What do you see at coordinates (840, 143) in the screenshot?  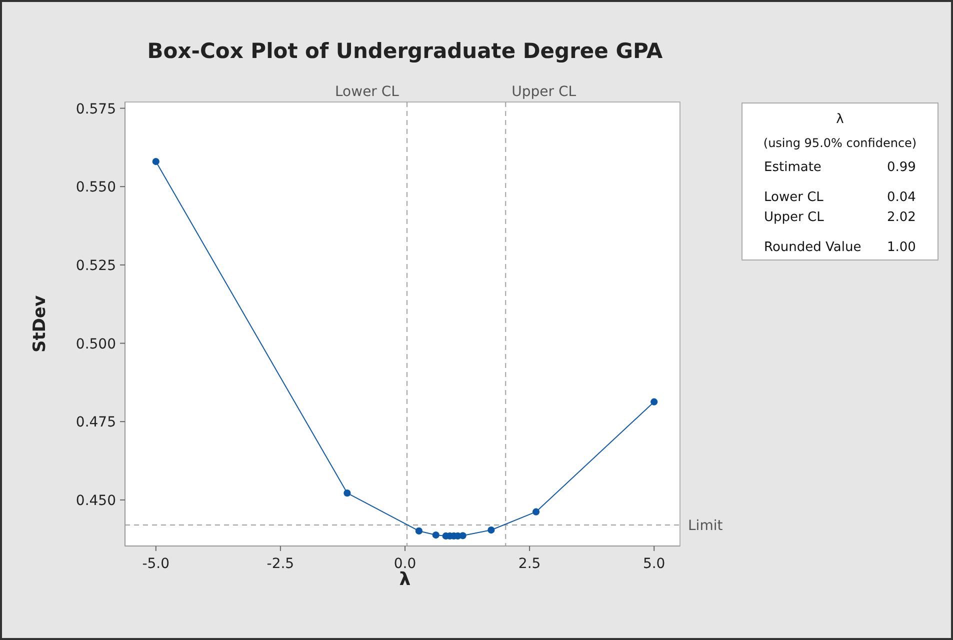 I see `text: (using 95.0% confidence)` at bounding box center [840, 143].